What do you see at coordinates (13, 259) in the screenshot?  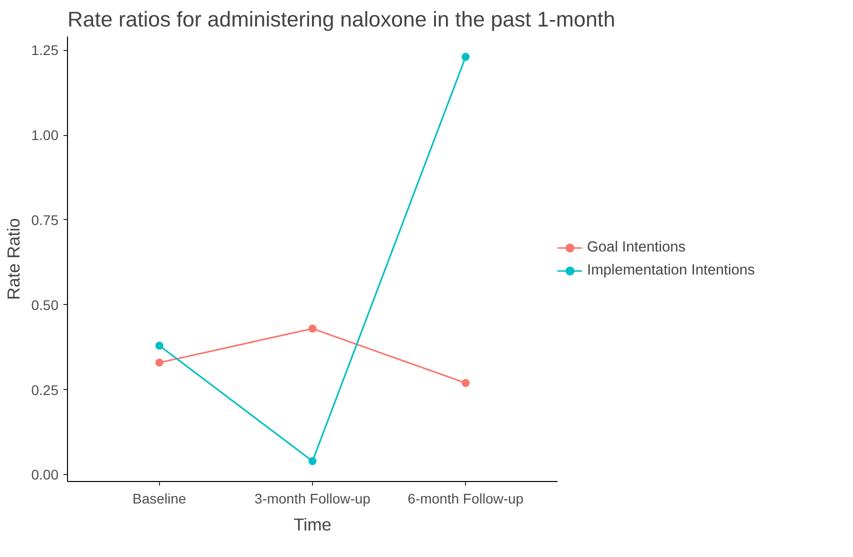 I see `y-axis-title: Rate Ratio` at bounding box center [13, 259].